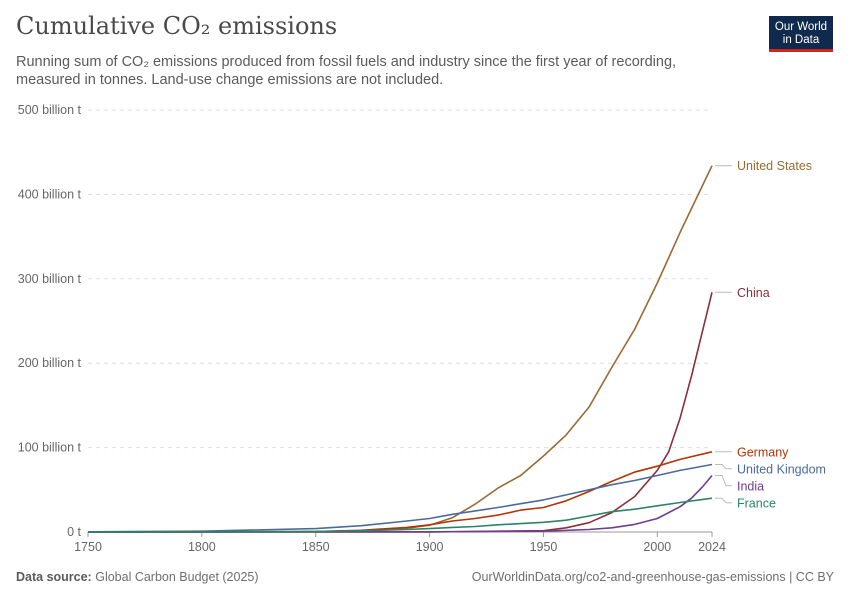 Image resolution: width=850 pixels, height=600 pixels. Describe the element at coordinates (177, 26) in the screenshot. I see `chart-title: Cumulative CO₂ emissions` at that location.